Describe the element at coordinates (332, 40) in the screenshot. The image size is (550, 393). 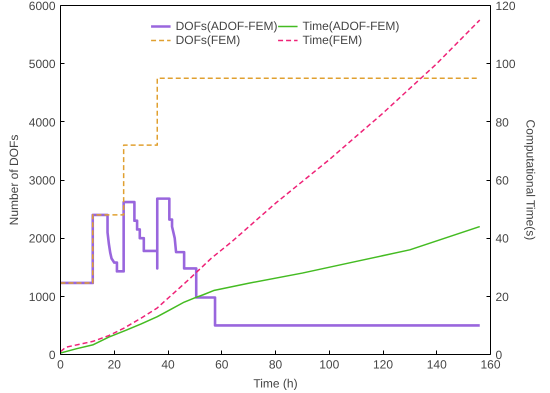
I see `legend-label: Time(FEM)` at that location.